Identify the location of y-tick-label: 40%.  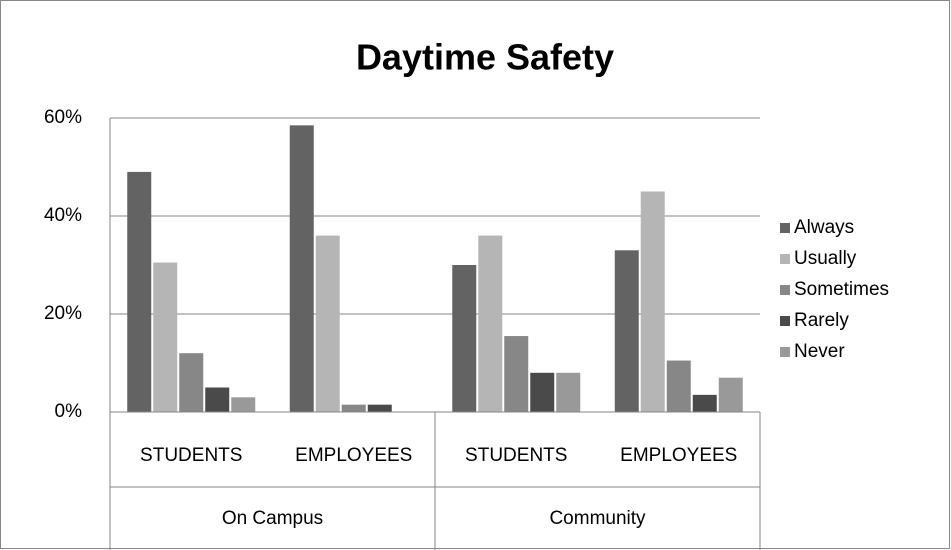
(63, 215).